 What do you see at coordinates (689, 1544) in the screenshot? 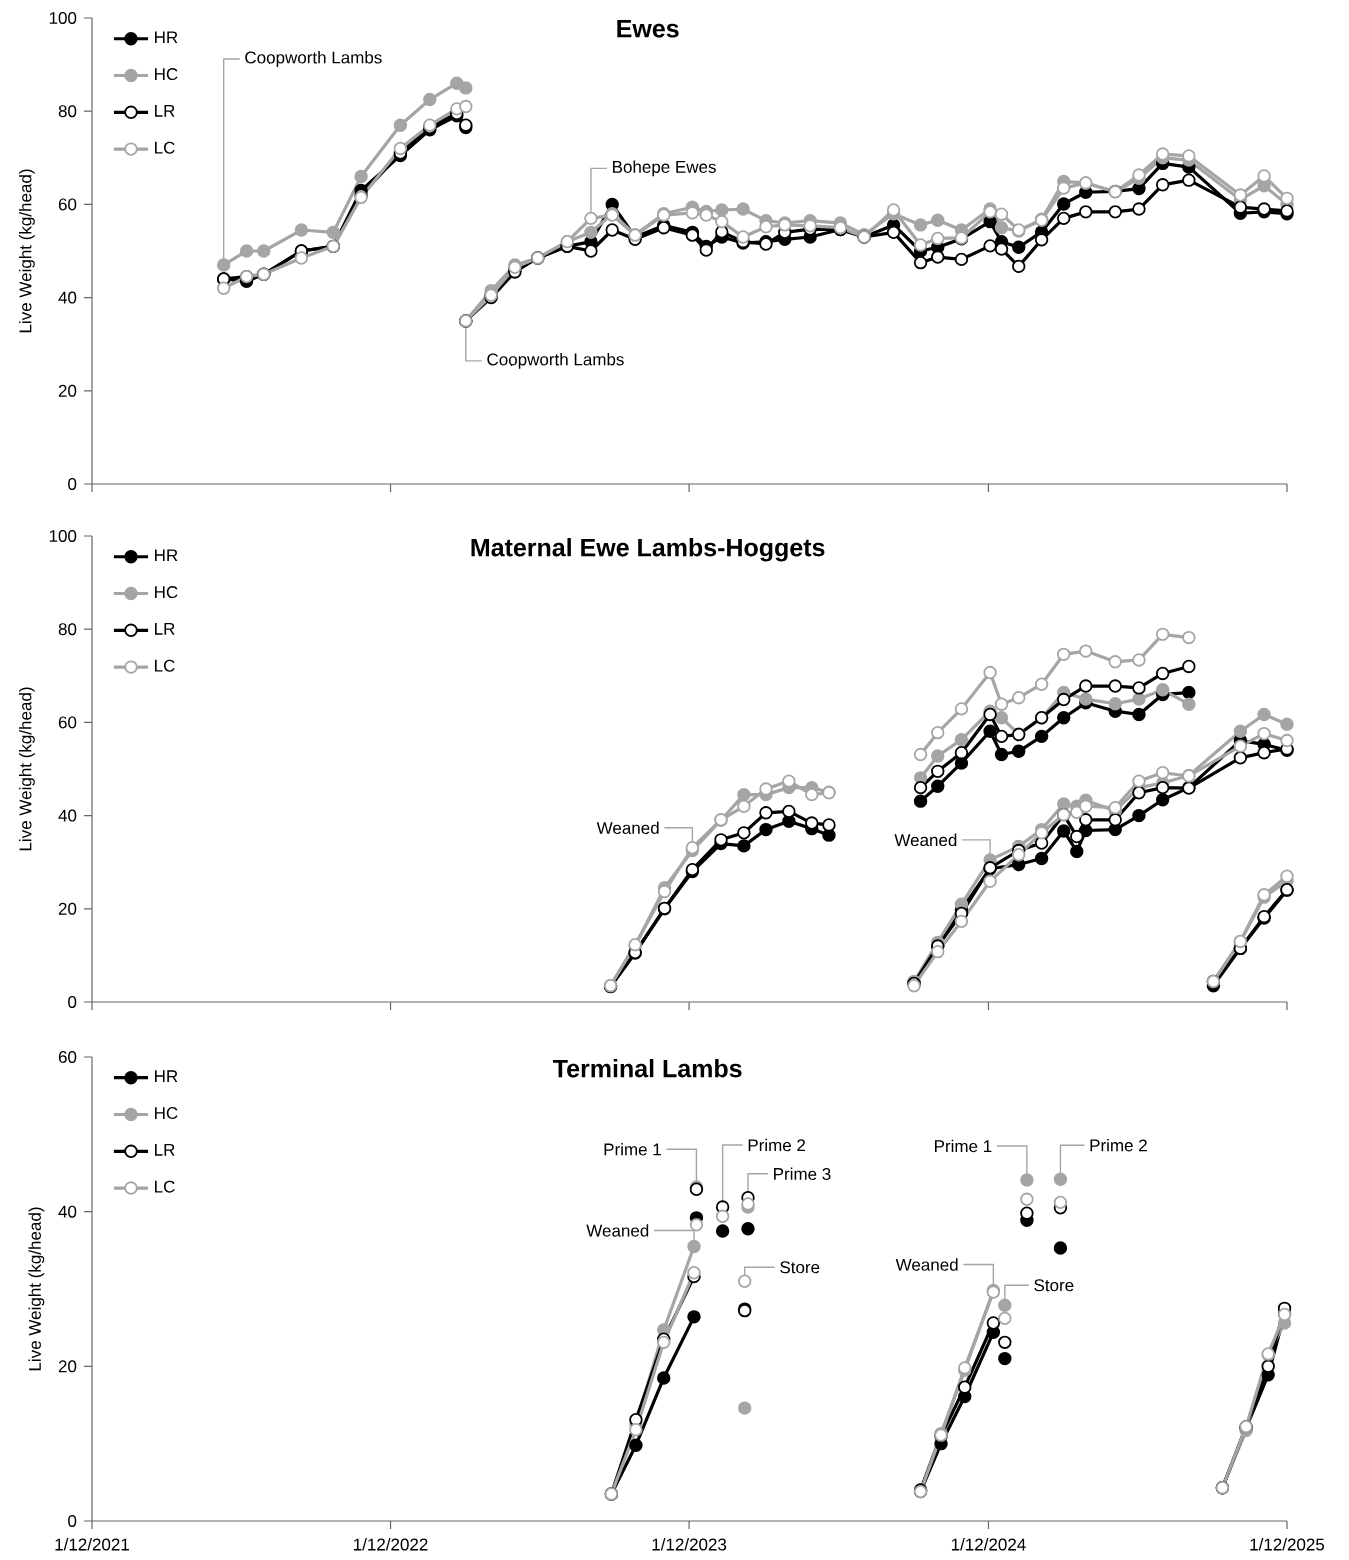
I see `x-tick-label: 1/12/2023` at bounding box center [689, 1544].